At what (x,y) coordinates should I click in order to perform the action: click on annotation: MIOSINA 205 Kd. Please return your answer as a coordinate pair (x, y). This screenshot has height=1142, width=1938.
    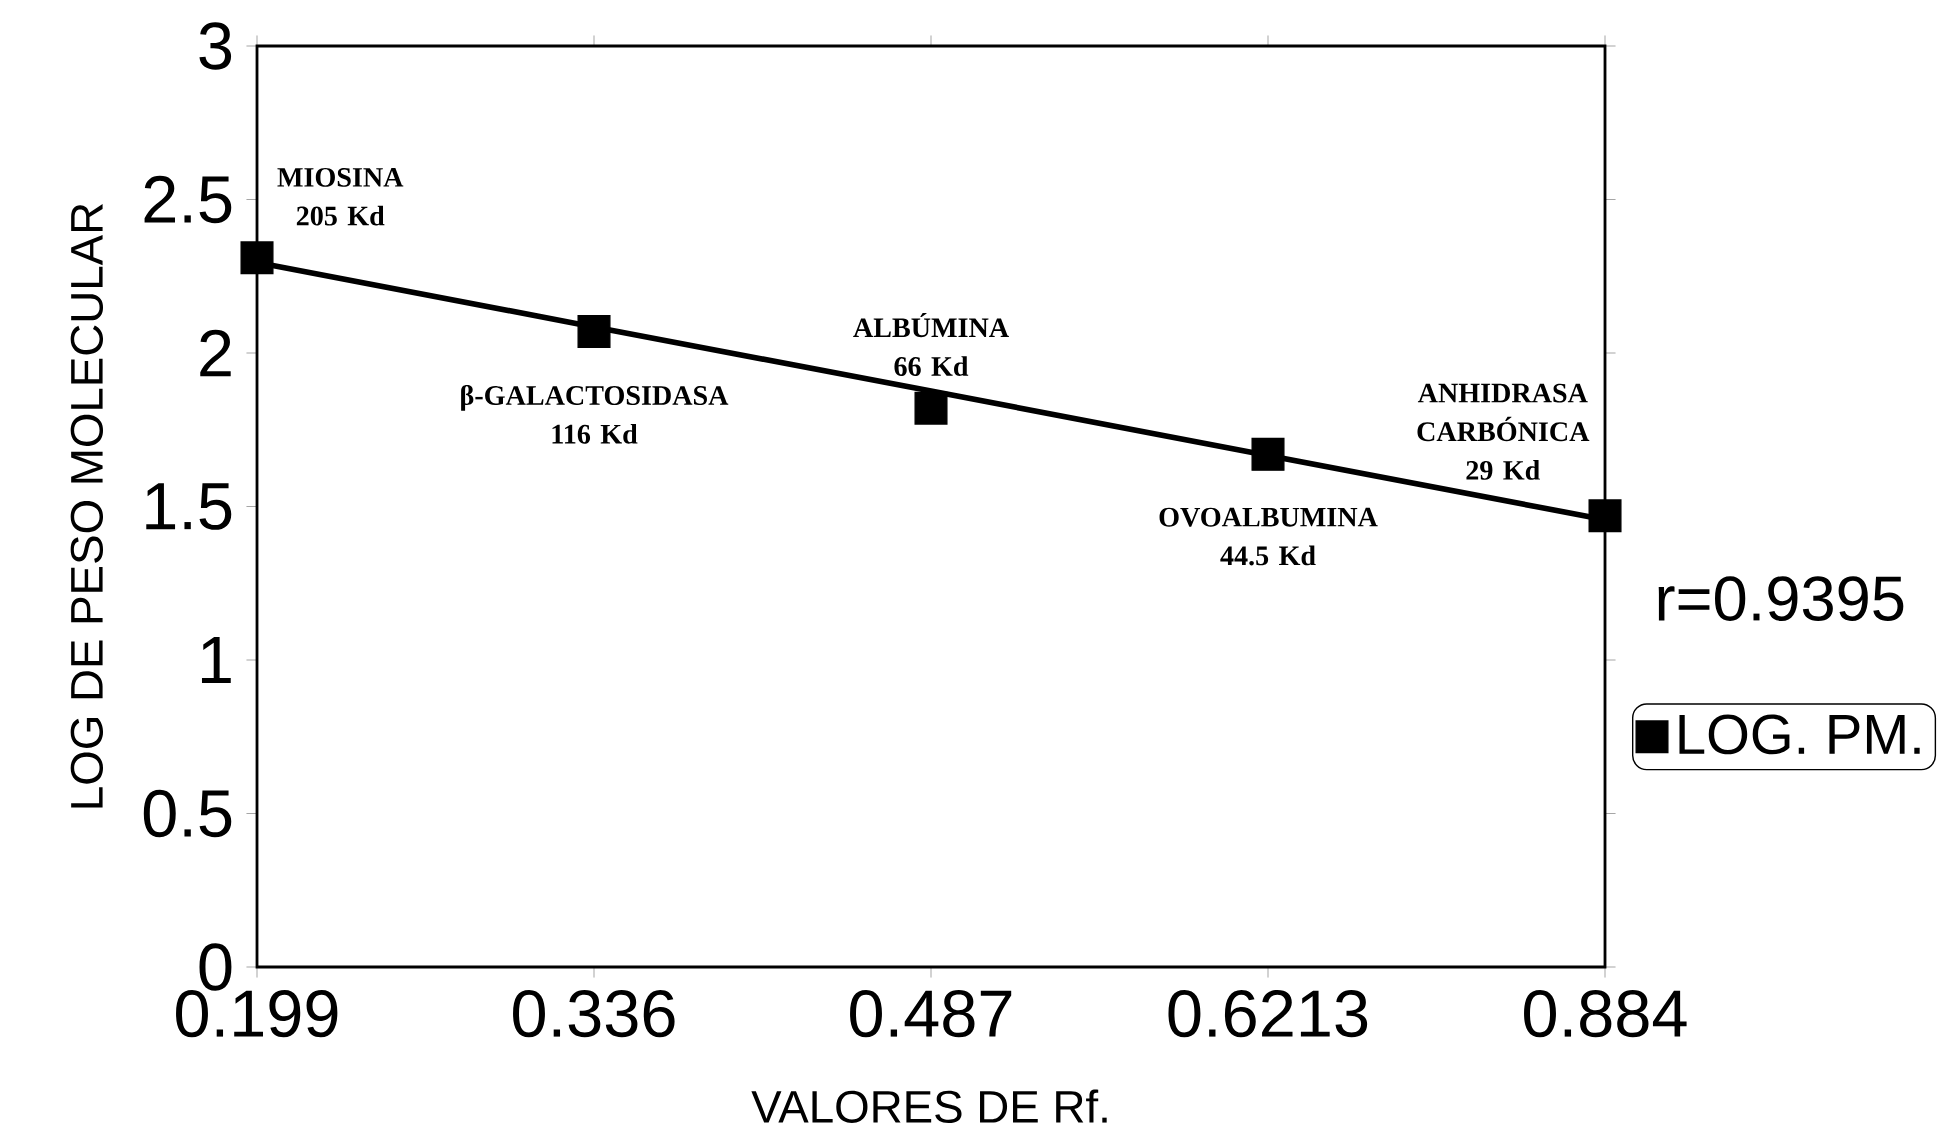
    Looking at the image, I should click on (340, 196).